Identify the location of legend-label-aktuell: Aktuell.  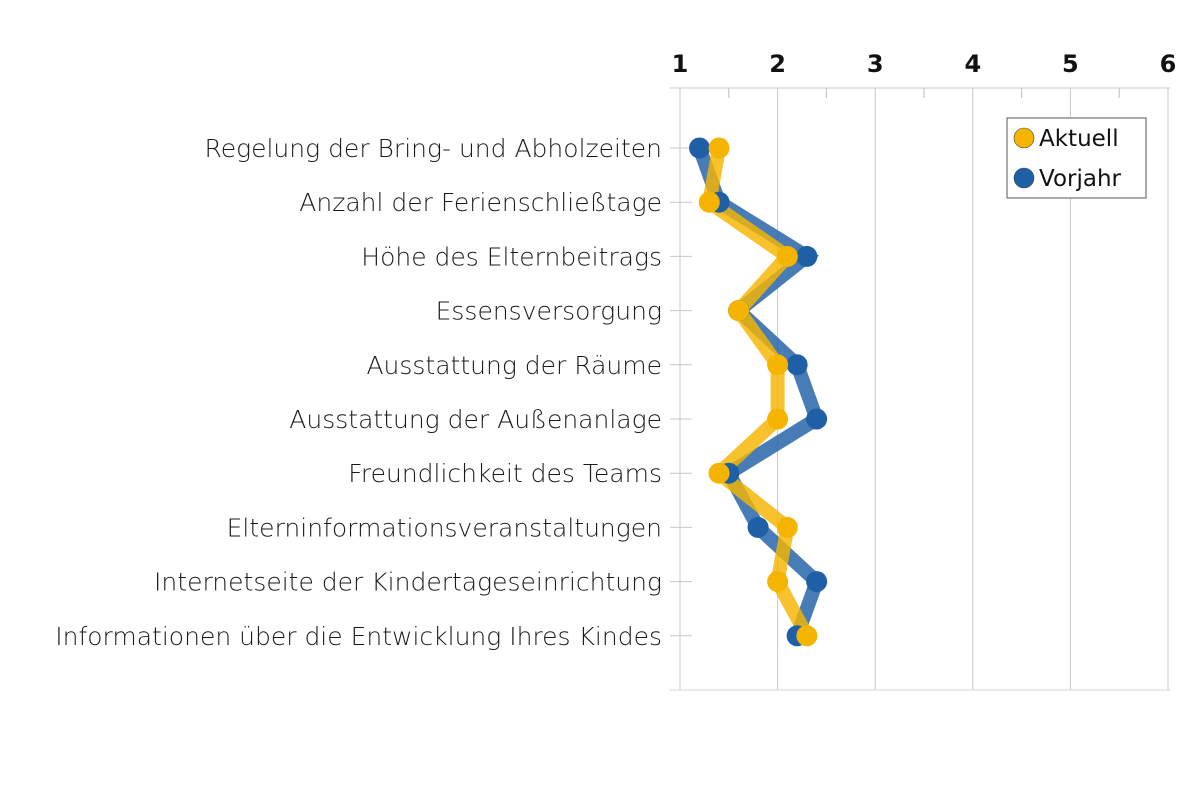
(1079, 139).